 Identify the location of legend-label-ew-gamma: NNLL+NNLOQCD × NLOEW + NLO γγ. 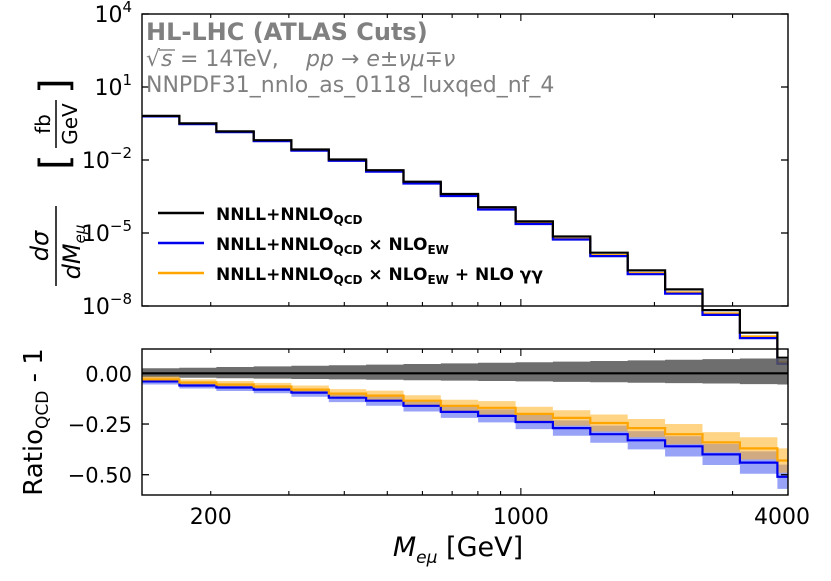
(379, 276).